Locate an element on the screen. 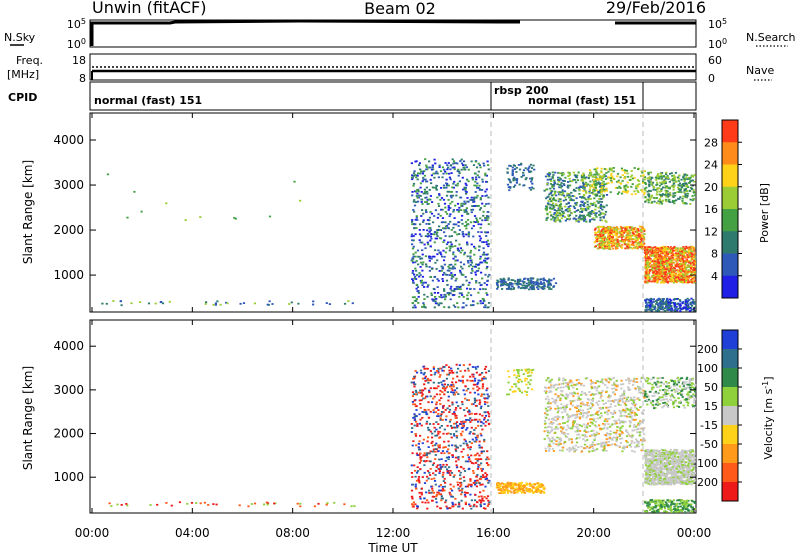 The width and height of the screenshot is (800, 558). freq-right-label: Nave is located at coordinates (760, 70).